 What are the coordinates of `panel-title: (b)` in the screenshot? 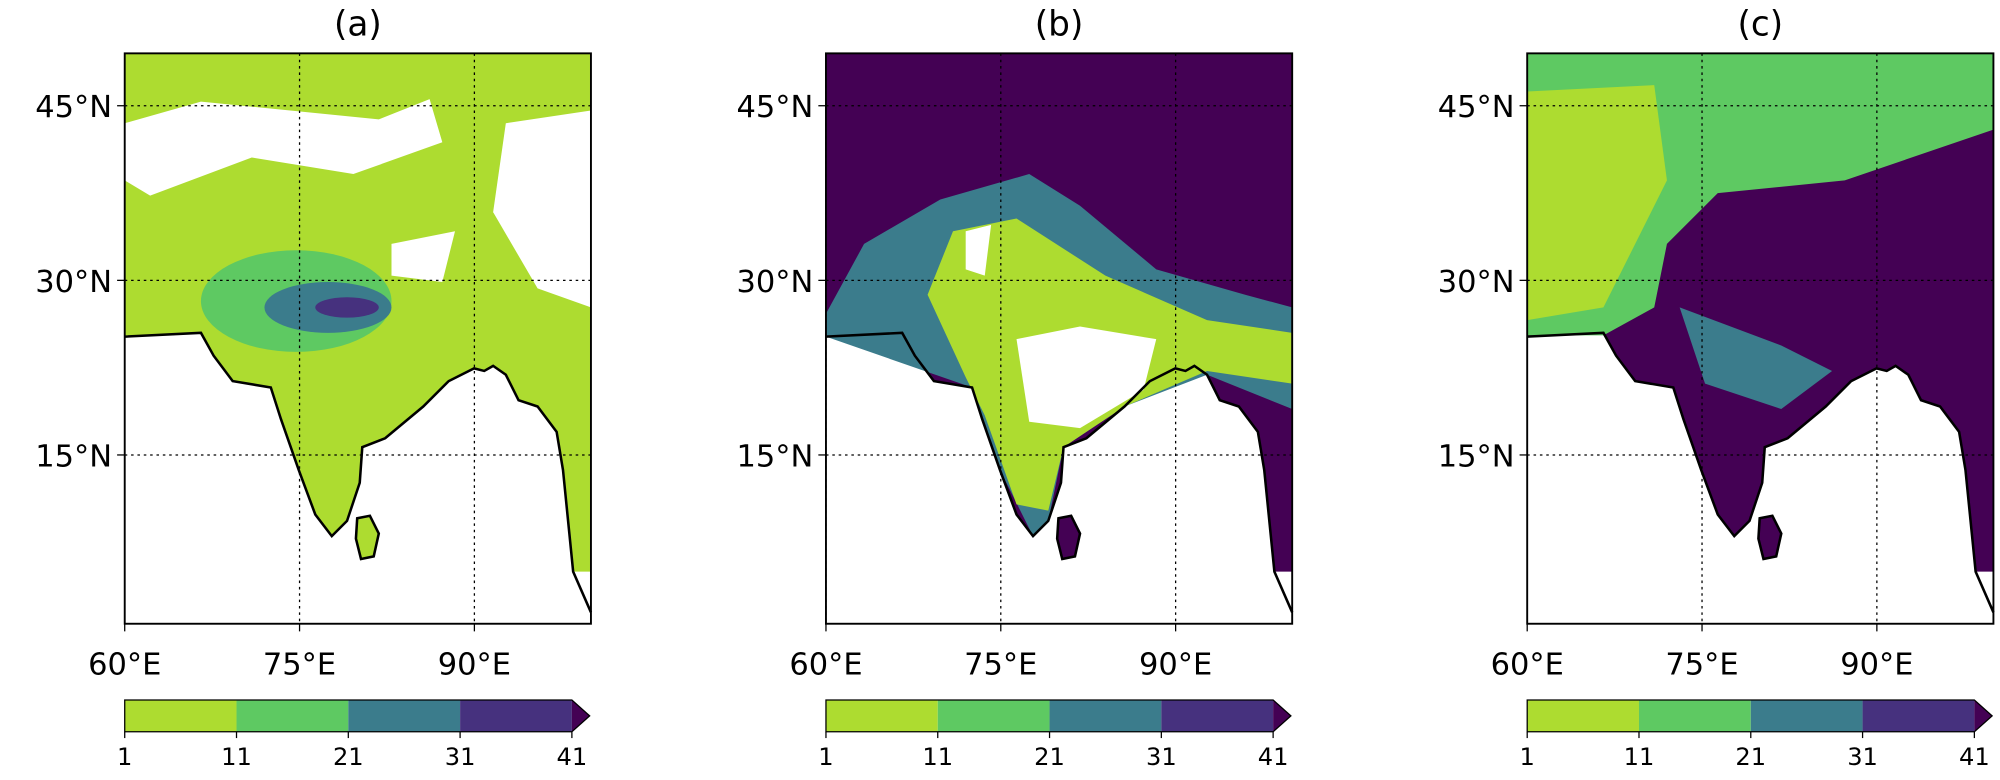 It's located at (1059, 25).